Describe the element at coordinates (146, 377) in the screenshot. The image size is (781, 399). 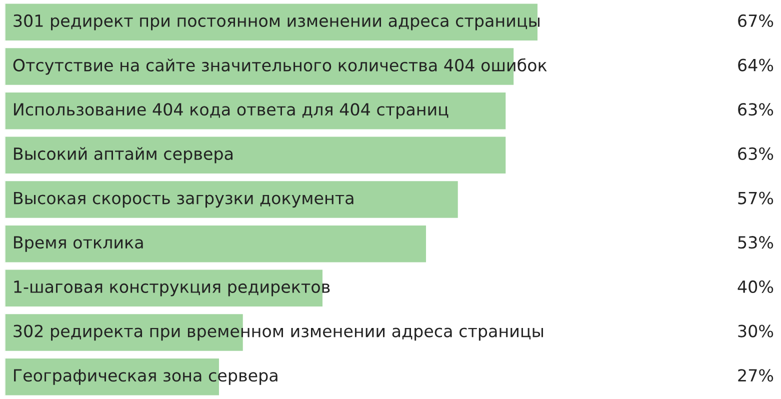
I see `y-tick-label: Географическая зона сервера` at that location.